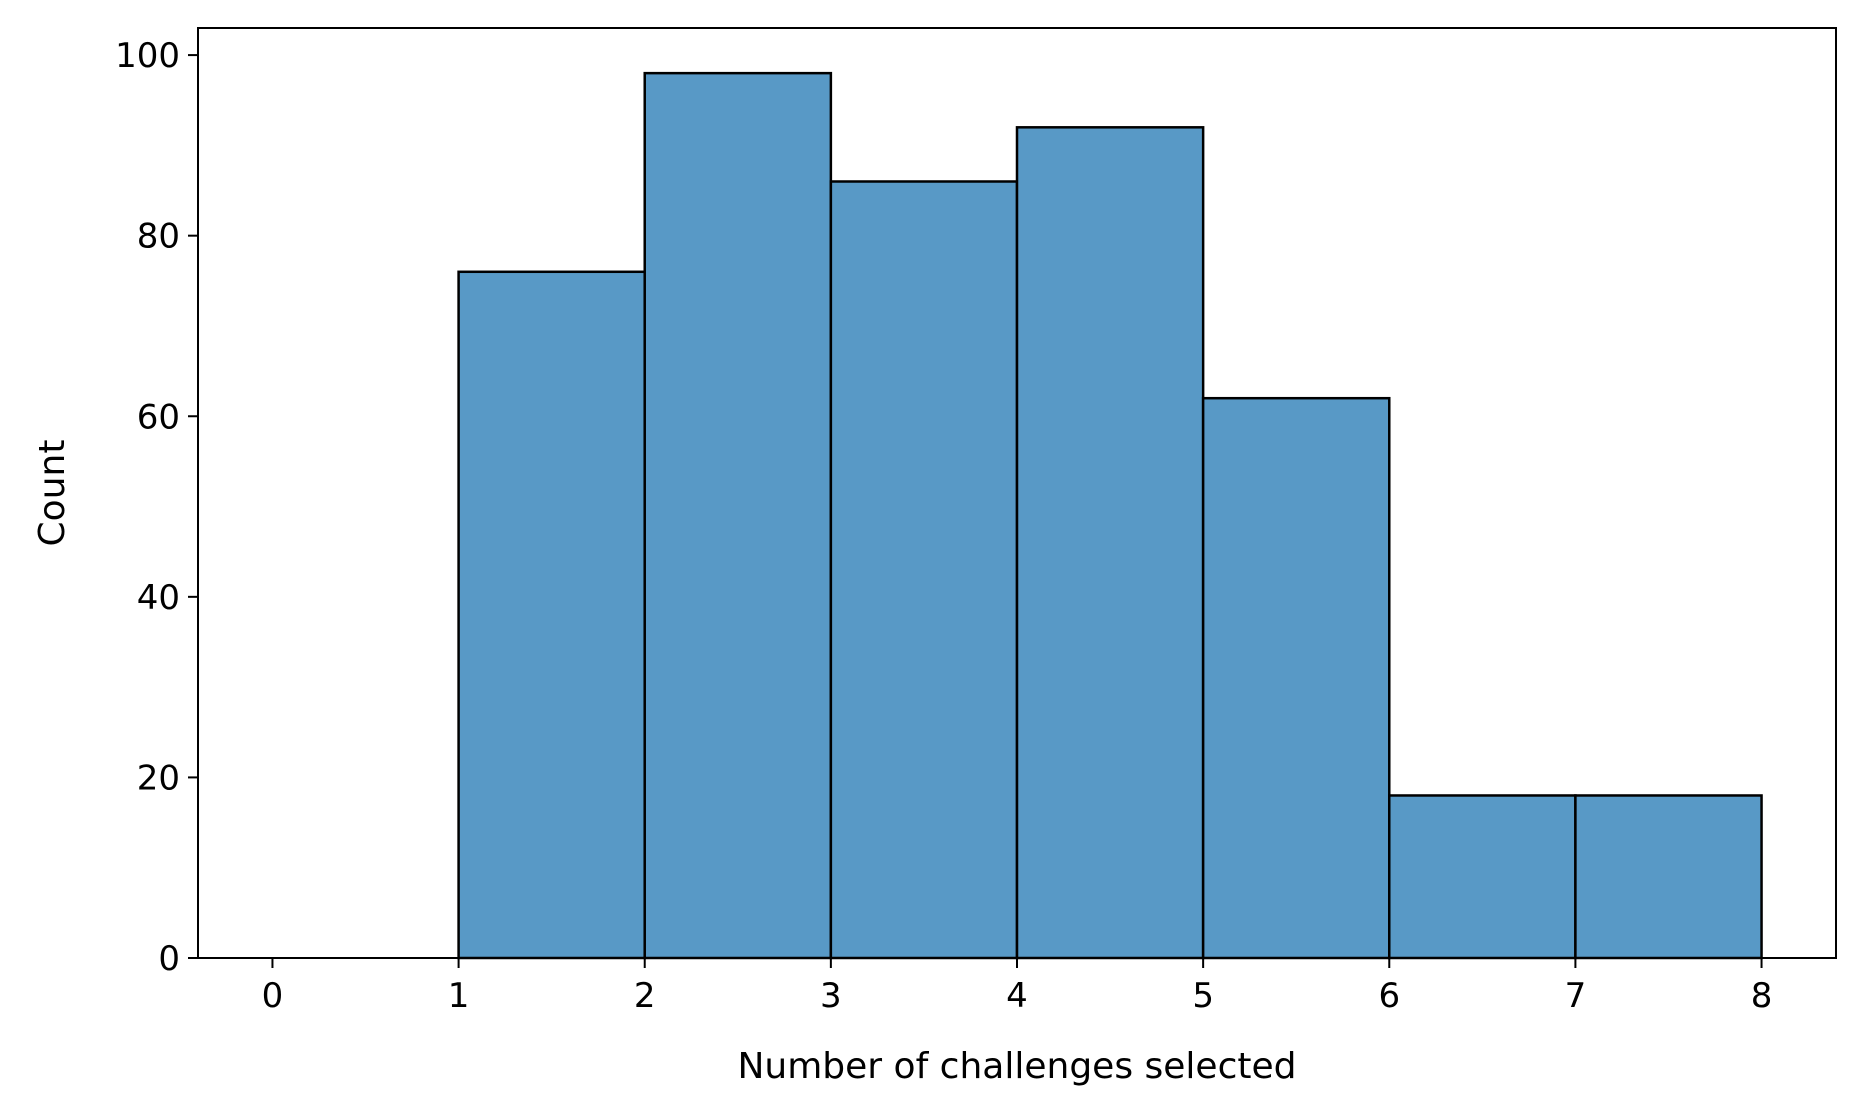 This screenshot has width=1854, height=1113. What do you see at coordinates (1762, 996) in the screenshot?
I see `x-tick-label: 8` at bounding box center [1762, 996].